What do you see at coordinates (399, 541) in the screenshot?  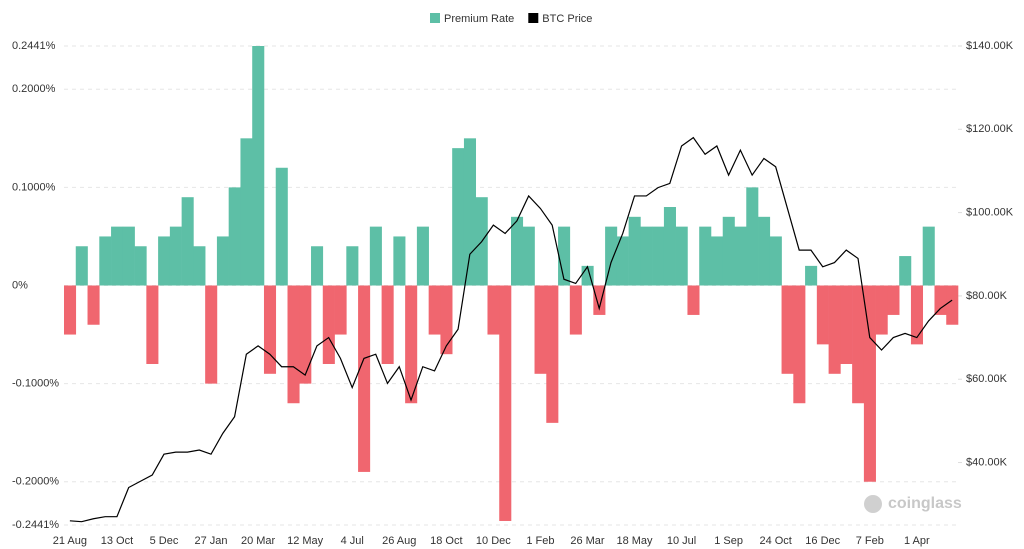 I see `x-tick-label: 26 Aug` at bounding box center [399, 541].